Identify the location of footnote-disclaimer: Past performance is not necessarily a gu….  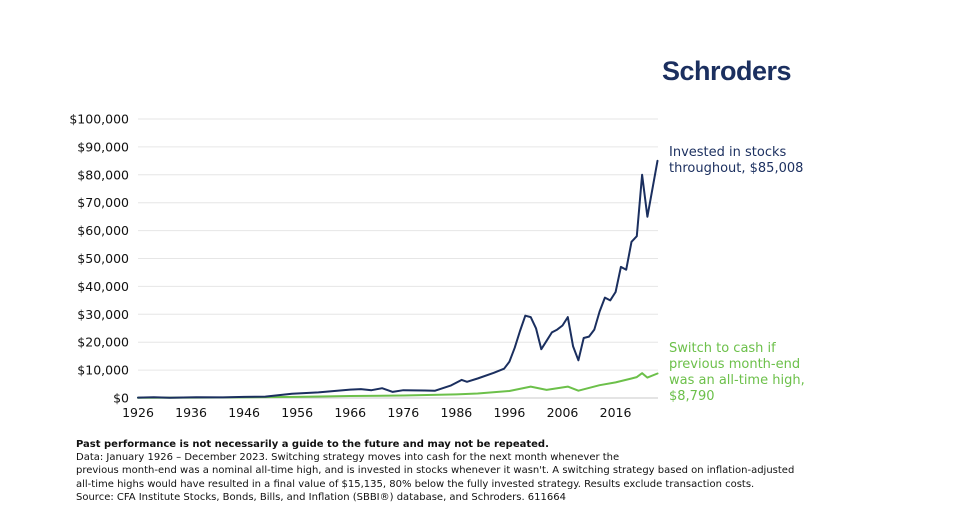
(312, 444).